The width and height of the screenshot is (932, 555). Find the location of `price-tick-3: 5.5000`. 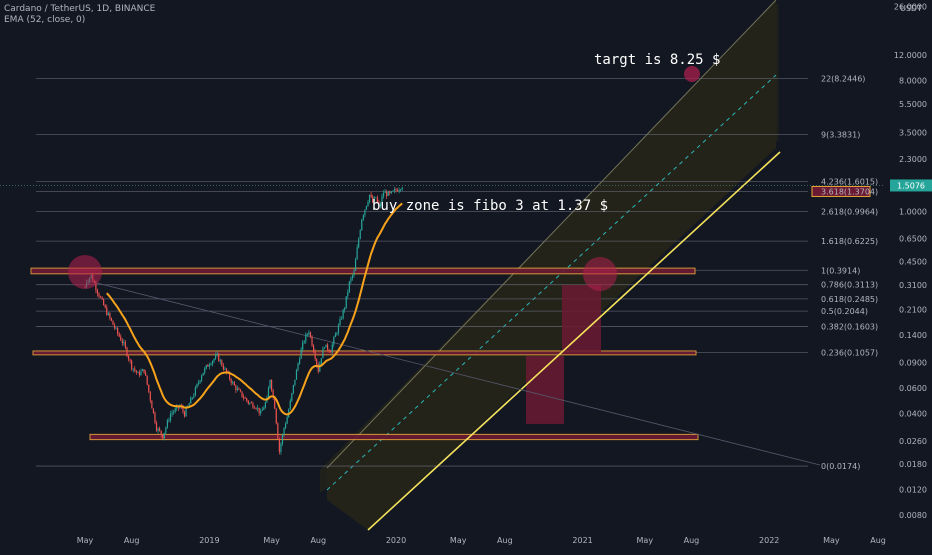

price-tick-3: 5.5000 is located at coordinates (913, 104).